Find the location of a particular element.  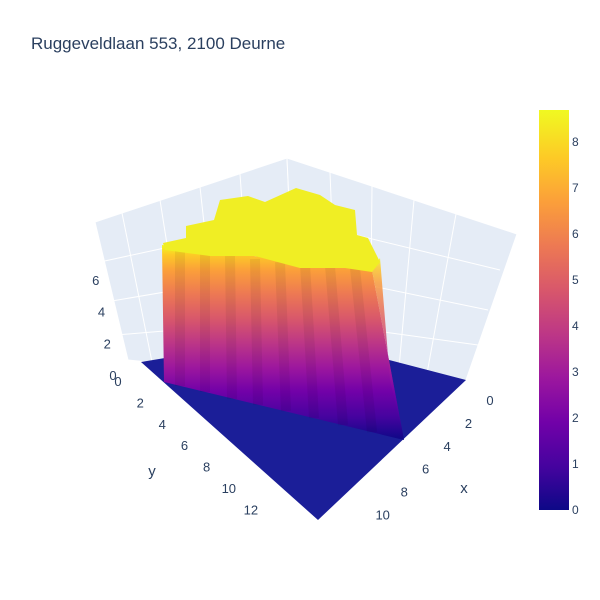

y-axis-label: y is located at coordinates (152, 471).